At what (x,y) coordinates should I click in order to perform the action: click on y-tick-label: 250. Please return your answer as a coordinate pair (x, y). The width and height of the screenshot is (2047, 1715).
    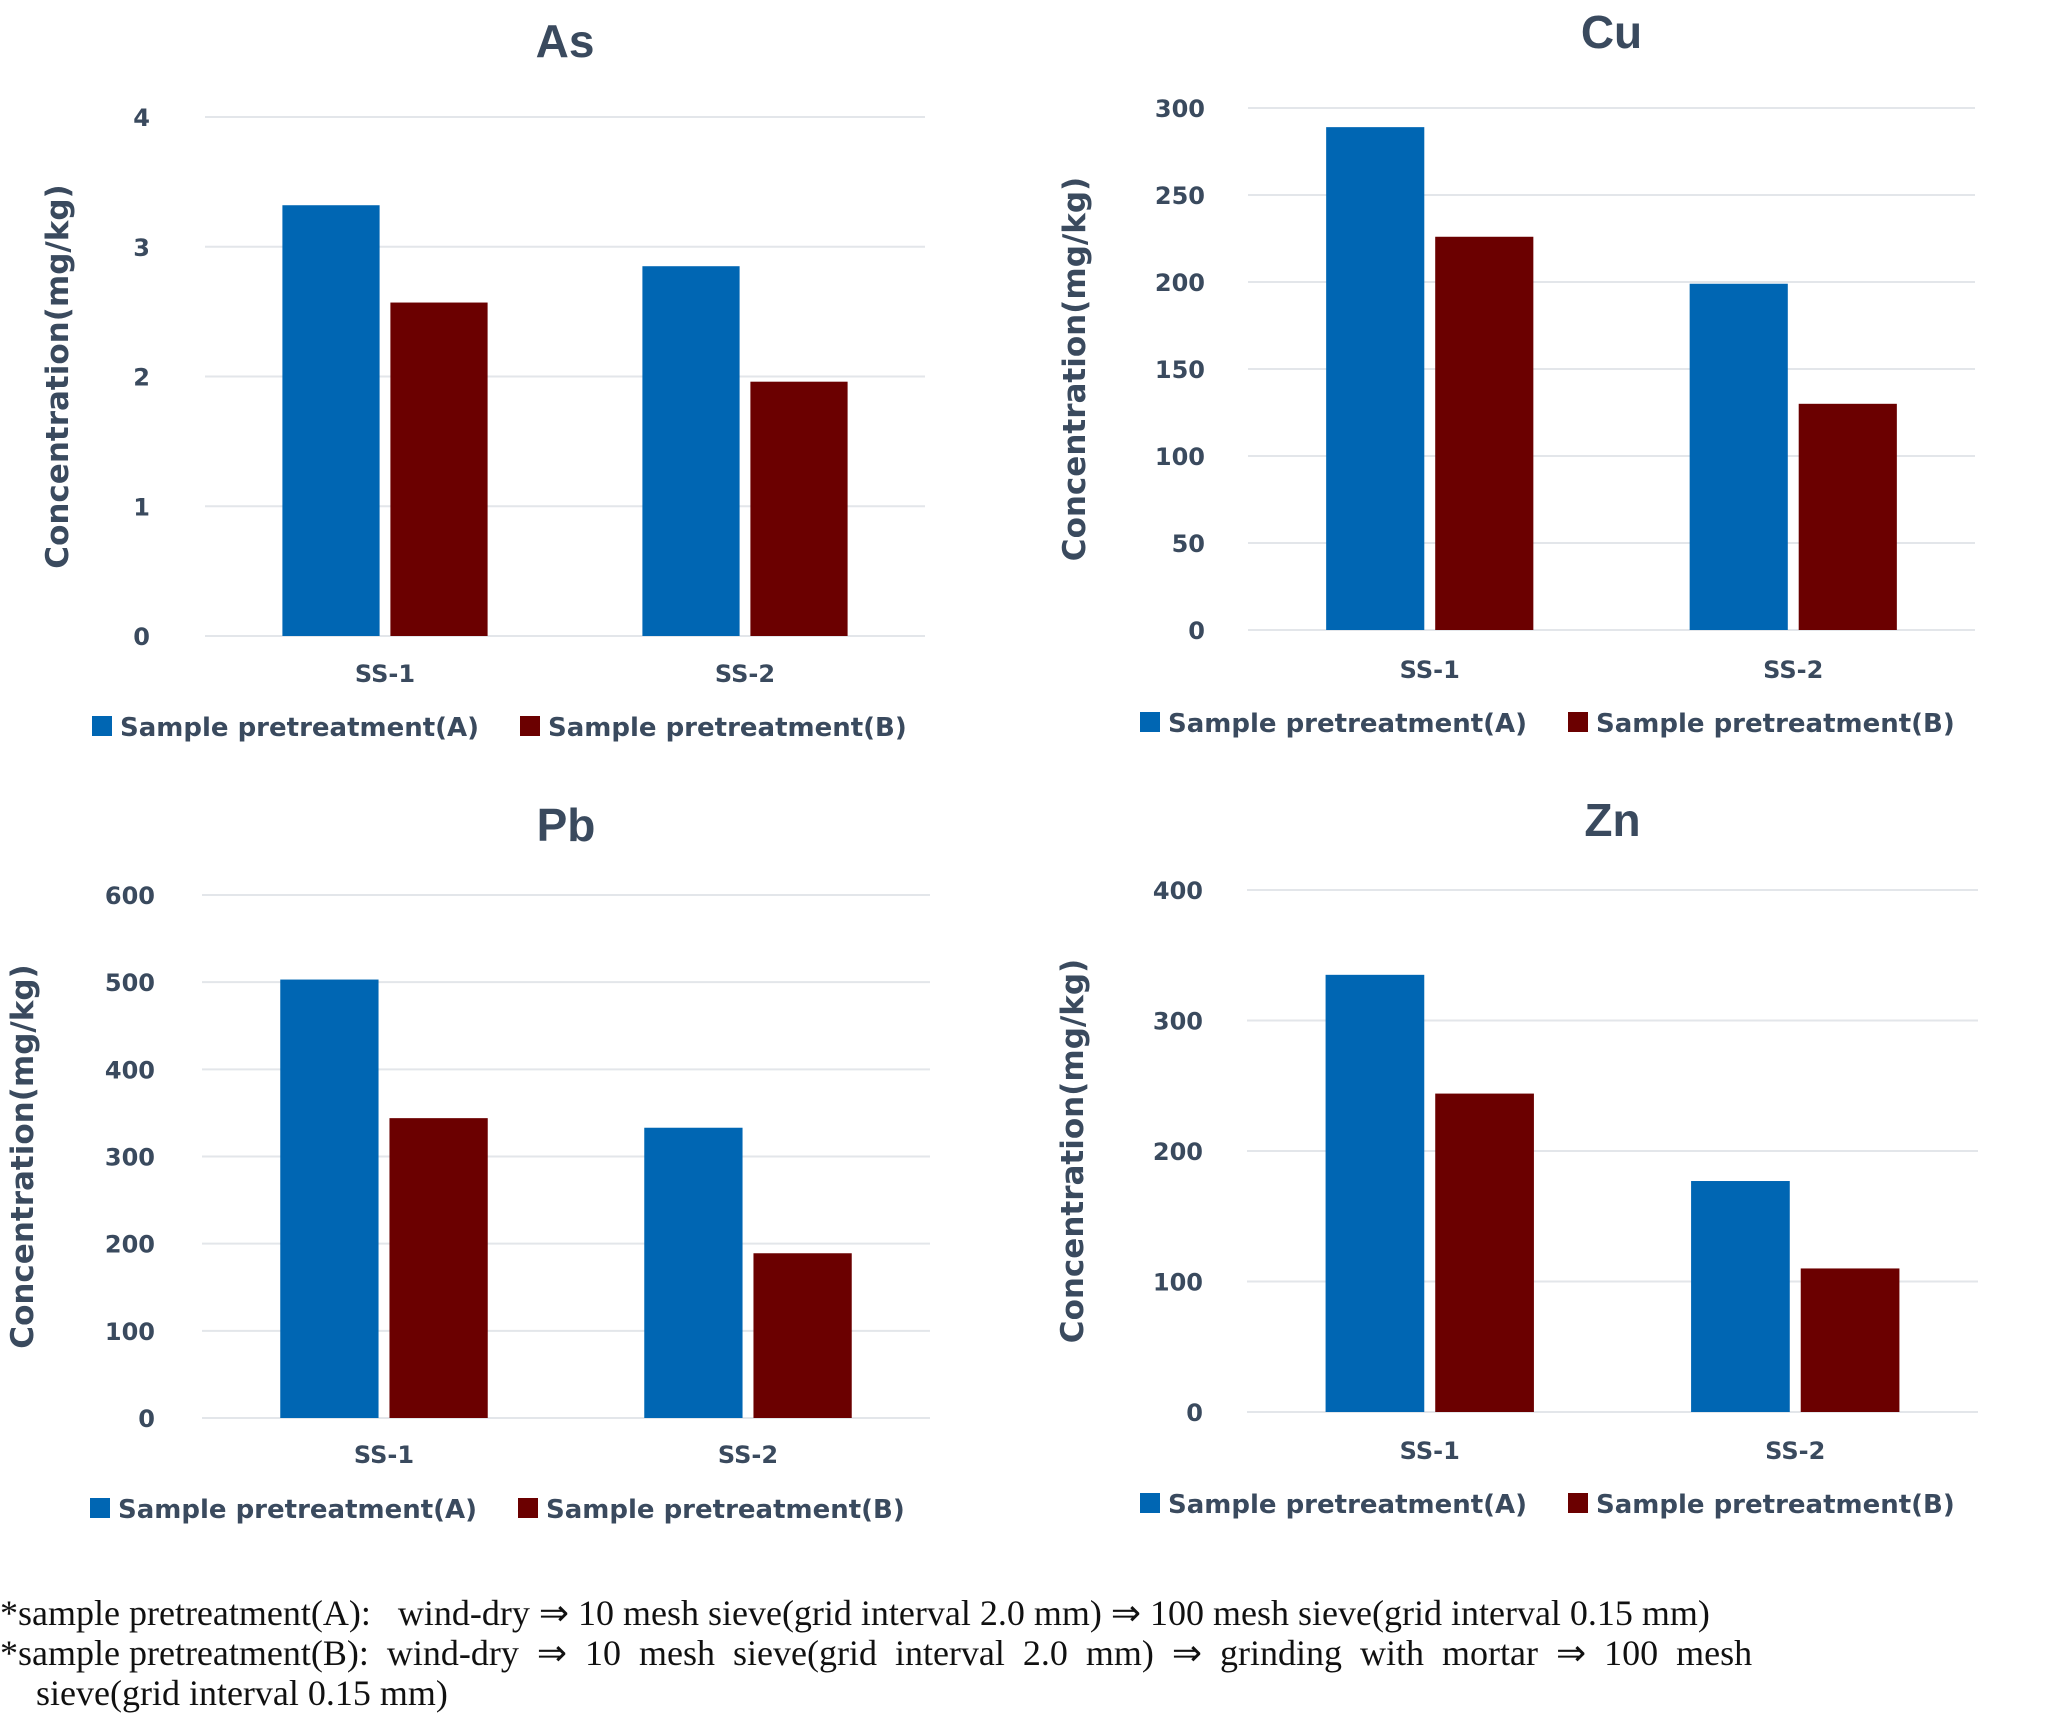
    Looking at the image, I should click on (1180, 196).